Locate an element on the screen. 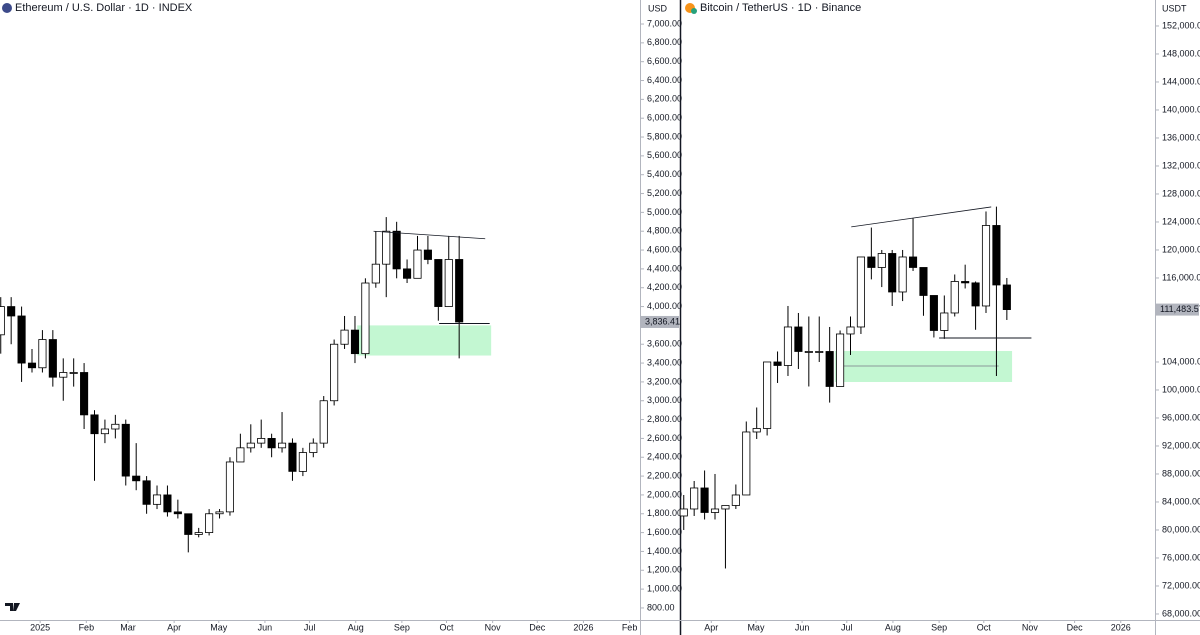 Image resolution: width=1200 pixels, height=635 pixels. y-tick-label: 1,400.00 is located at coordinates (664, 551).